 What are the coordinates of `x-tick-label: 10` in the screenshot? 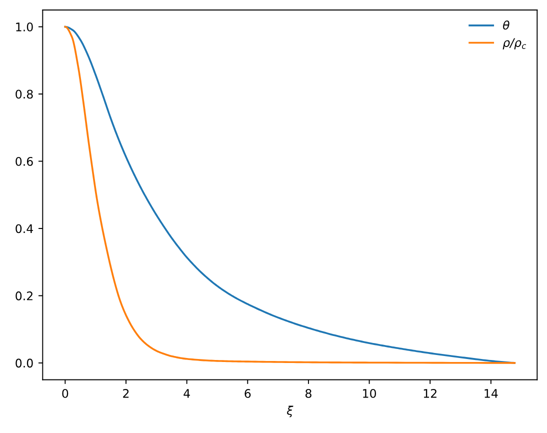 It's located at (369, 393).